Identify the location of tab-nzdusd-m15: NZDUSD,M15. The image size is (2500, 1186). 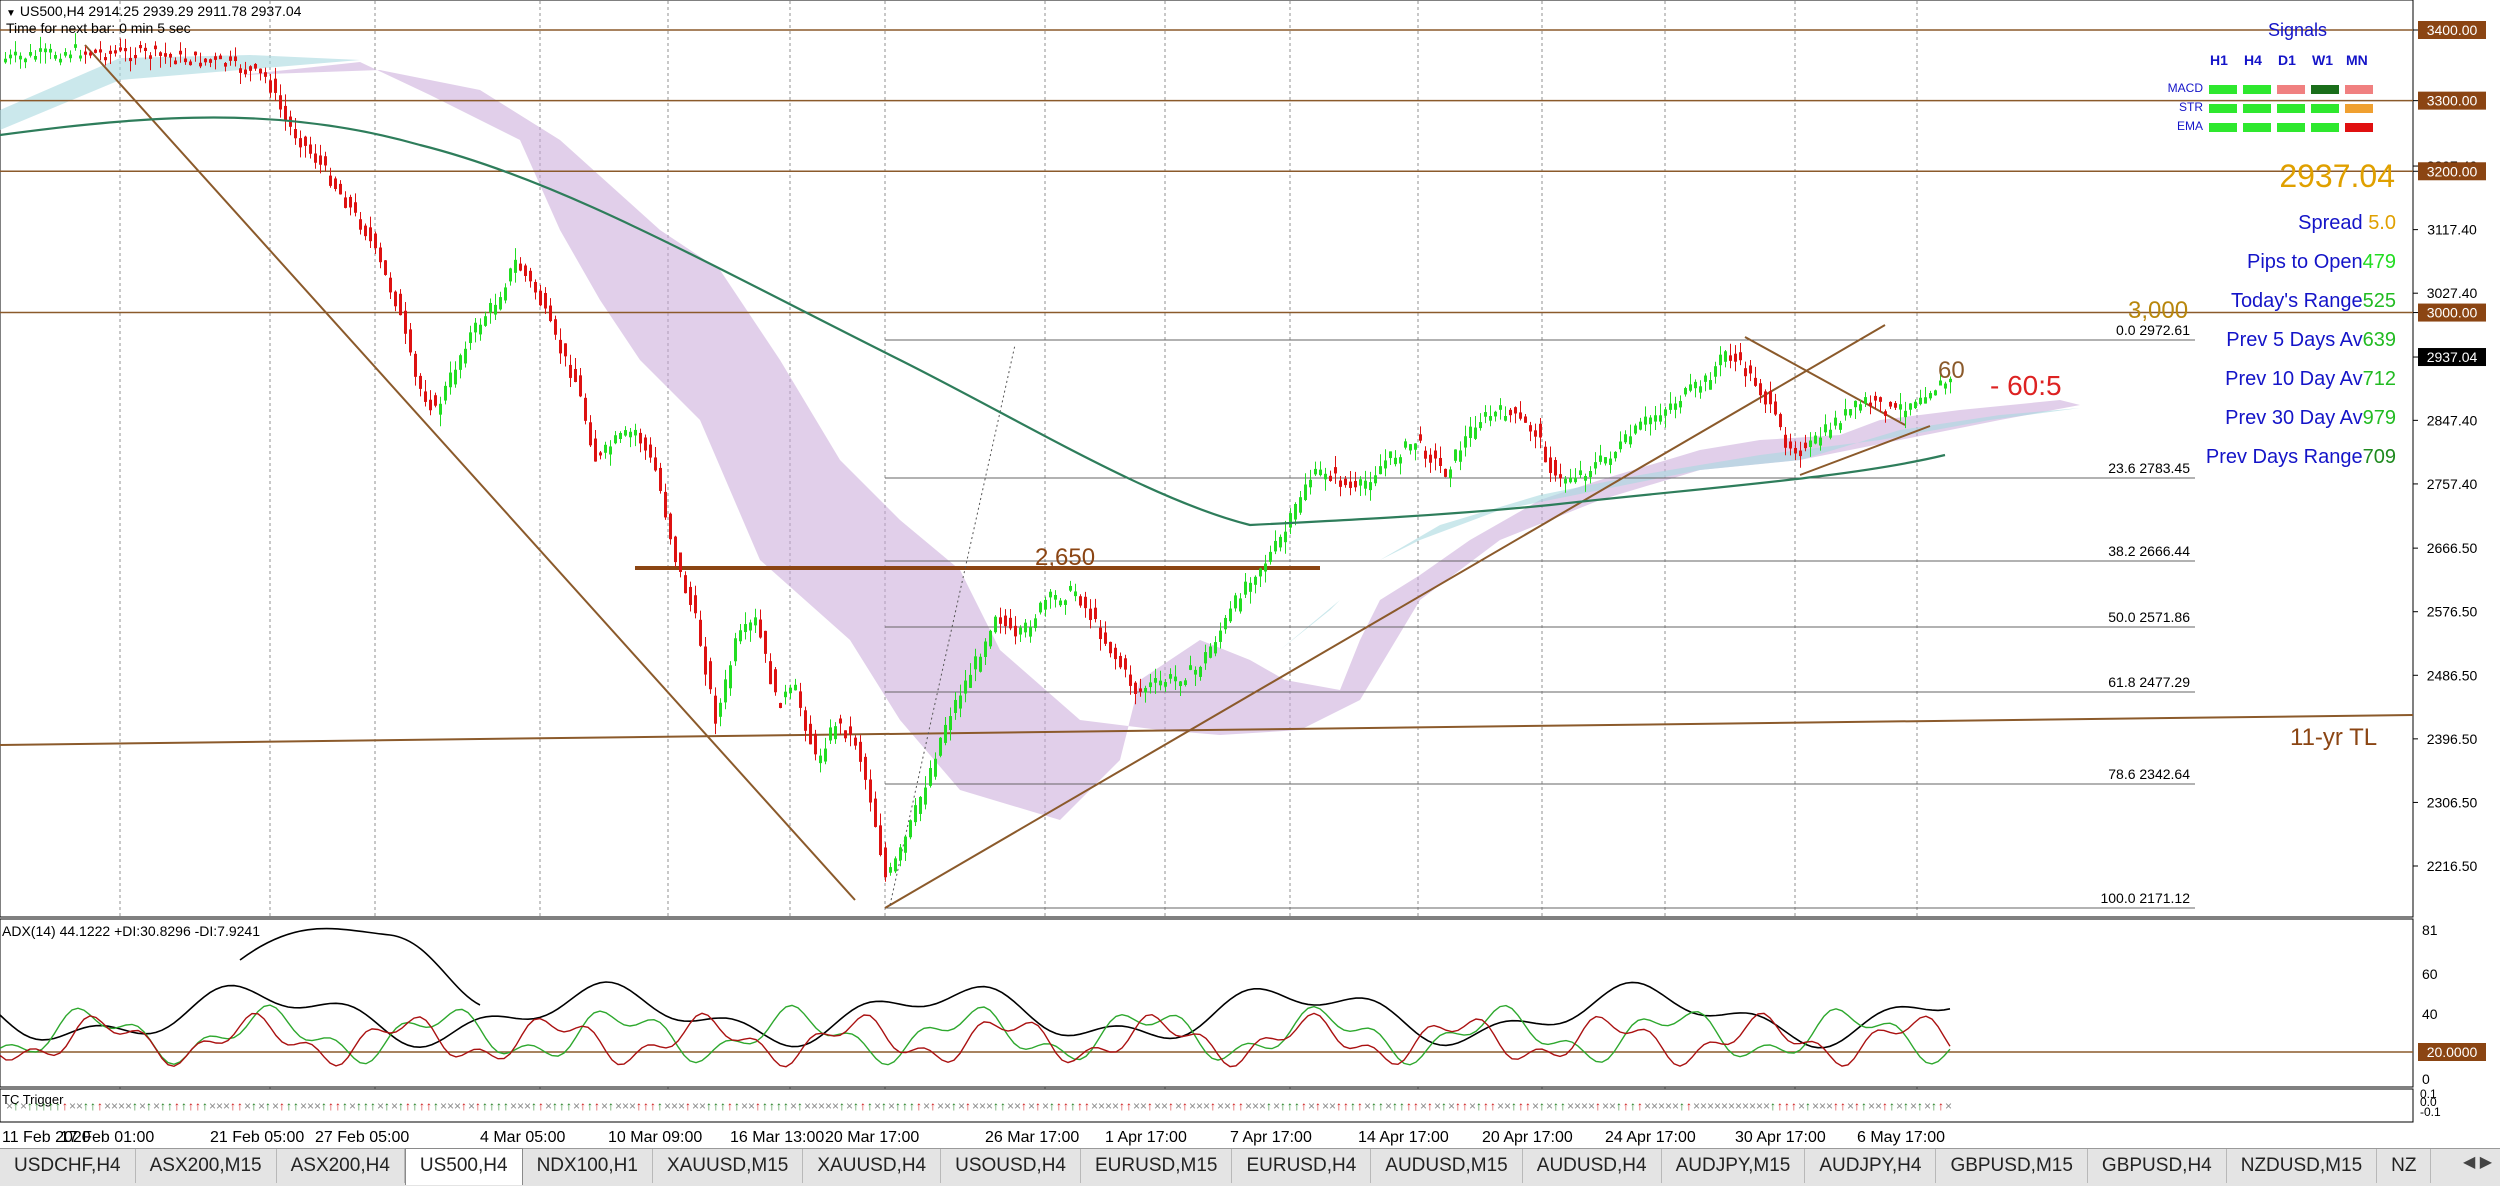
(2302, 1166).